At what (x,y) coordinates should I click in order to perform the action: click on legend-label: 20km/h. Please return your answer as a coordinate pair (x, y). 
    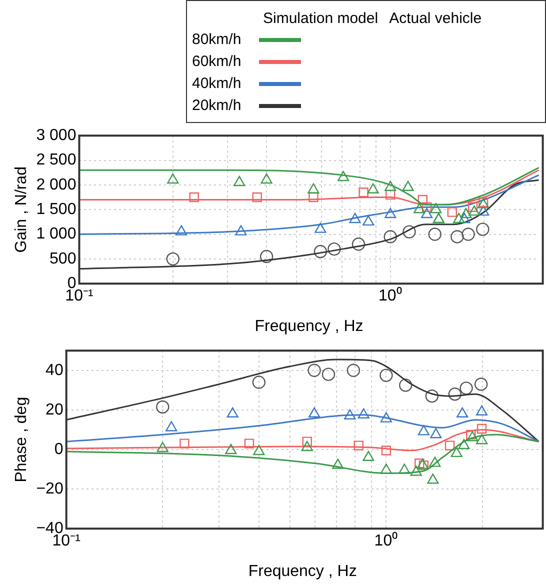
    Looking at the image, I should click on (216, 106).